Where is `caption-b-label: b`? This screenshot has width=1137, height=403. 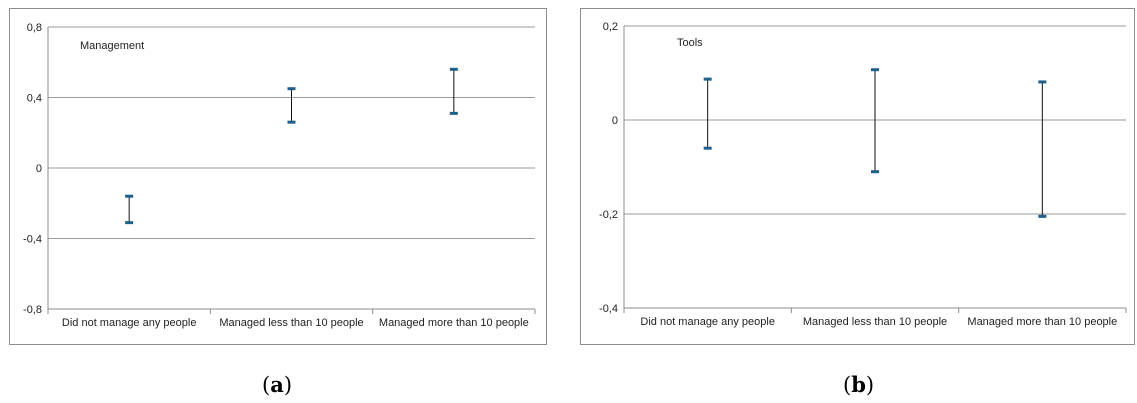 caption-b-label: b is located at coordinates (858, 384).